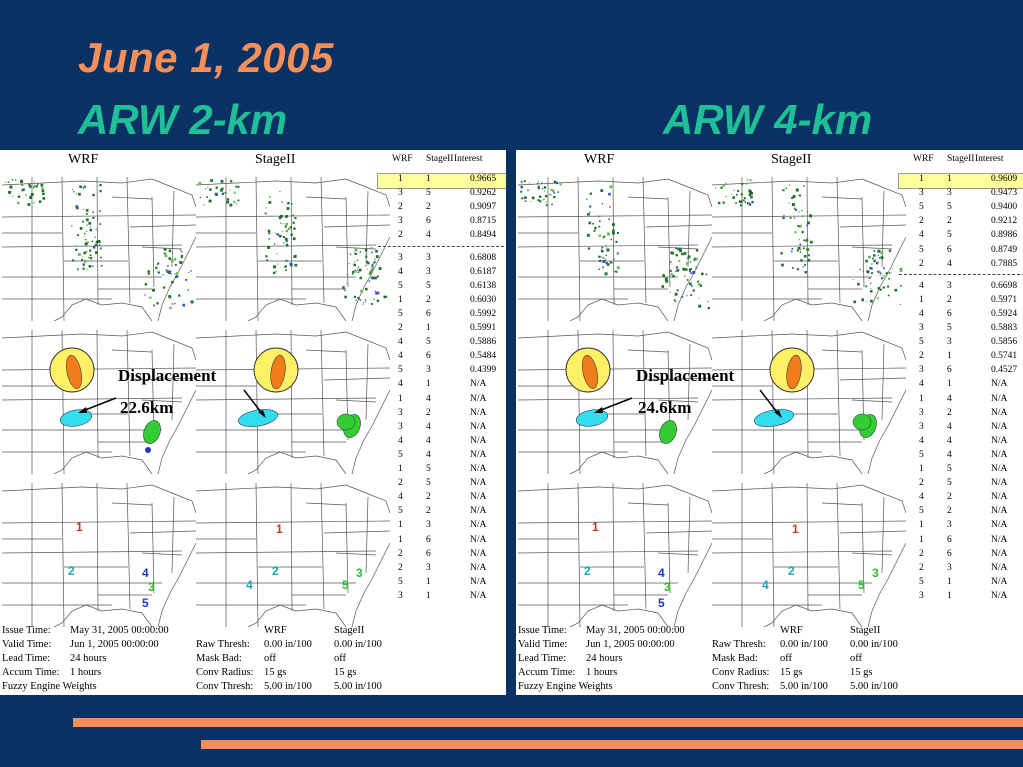 This screenshot has width=1023, height=767. What do you see at coordinates (961, 252) in the screenshot?
I see `table-row: 5 6 0.8749` at bounding box center [961, 252].